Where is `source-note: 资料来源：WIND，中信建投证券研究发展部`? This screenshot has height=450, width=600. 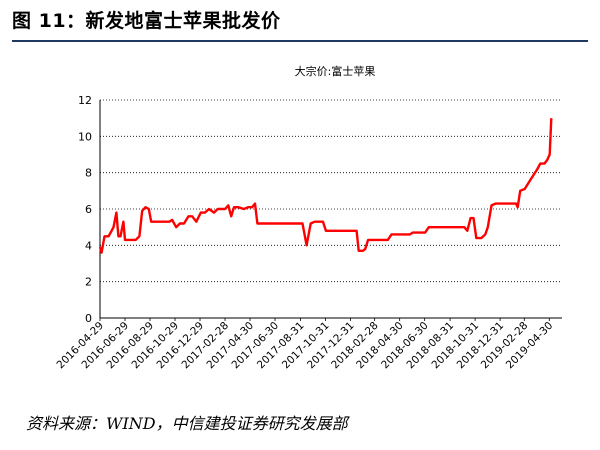 source-note: 资料来源：WIND，中信建投证券研究发展部 is located at coordinates (187, 423).